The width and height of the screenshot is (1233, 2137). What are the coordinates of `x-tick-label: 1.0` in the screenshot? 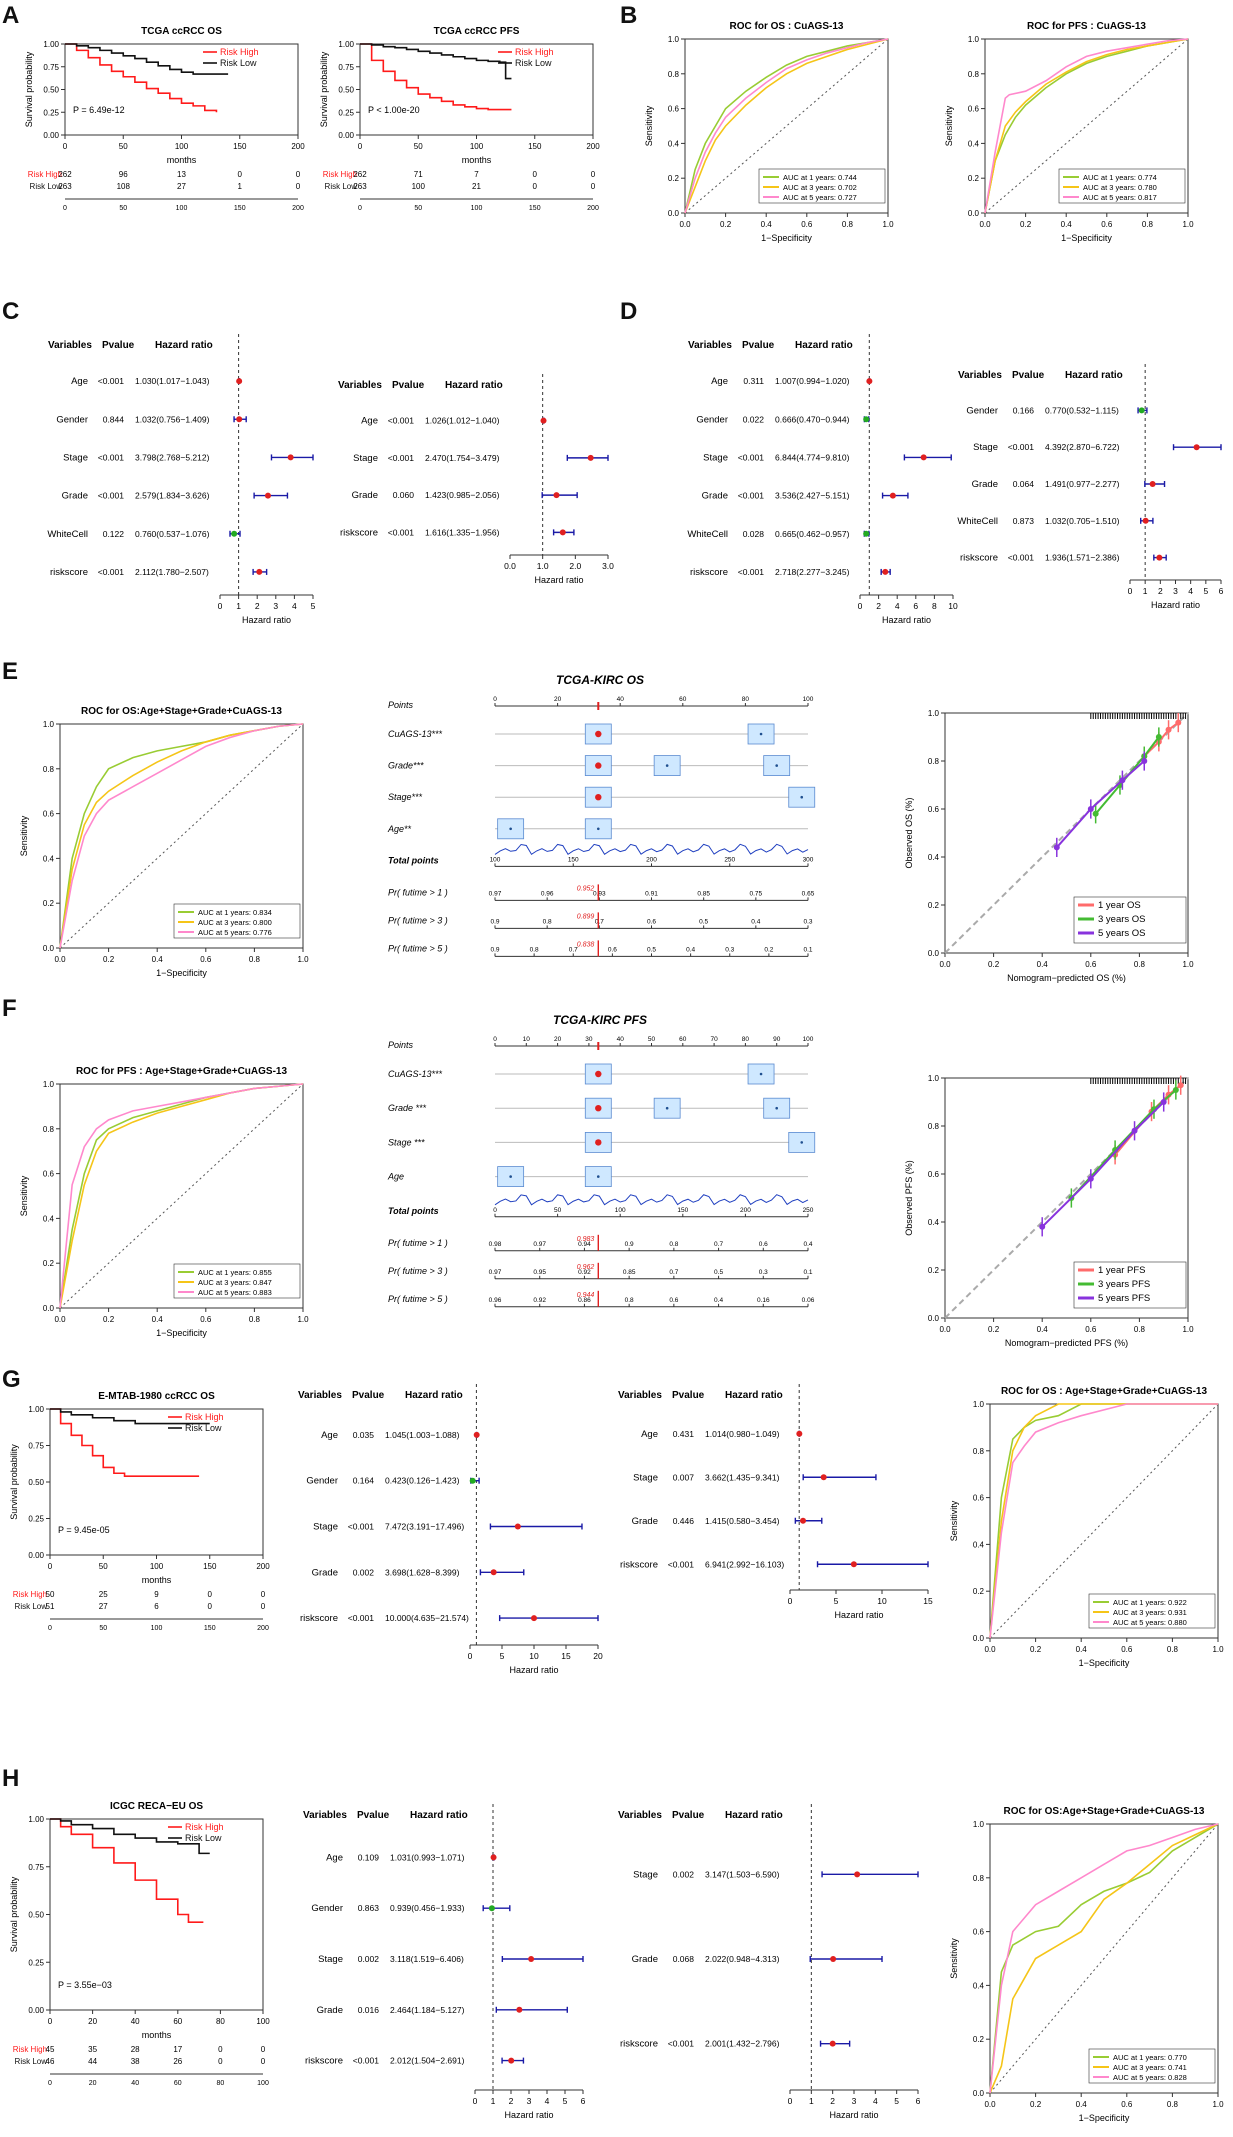 It's located at (1188, 1329).